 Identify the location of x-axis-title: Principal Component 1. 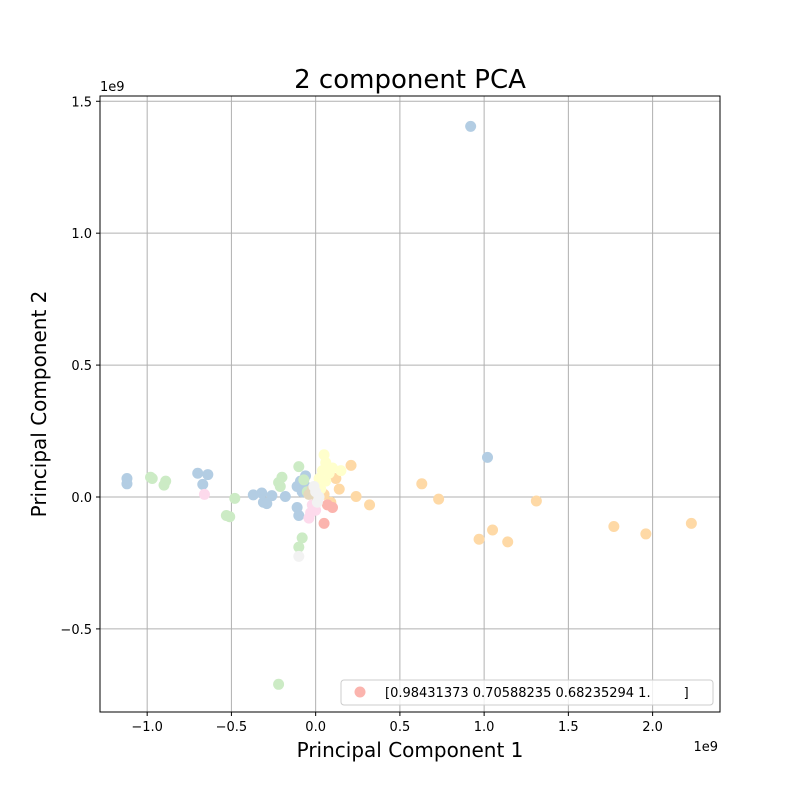
(410, 750).